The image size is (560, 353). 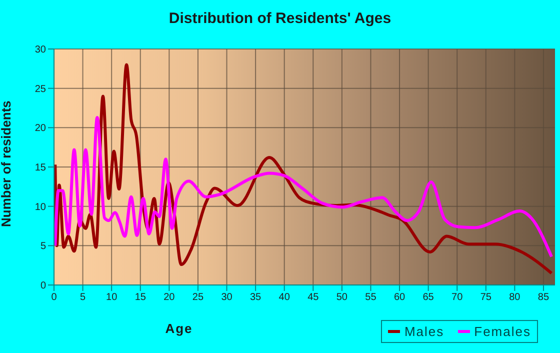 I want to click on chart-title: Distribution of Residents' Ages, so click(x=280, y=18).